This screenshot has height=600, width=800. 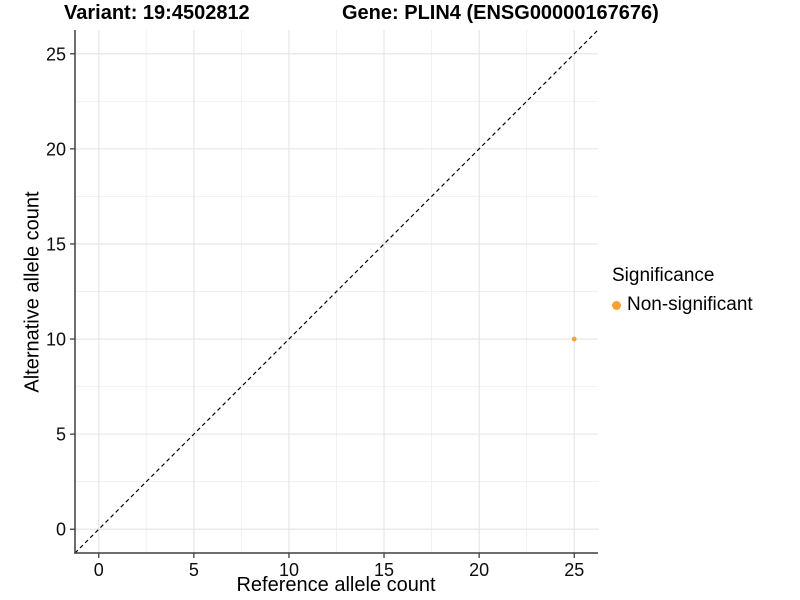 I want to click on x-tick-label: 20, so click(x=479, y=570).